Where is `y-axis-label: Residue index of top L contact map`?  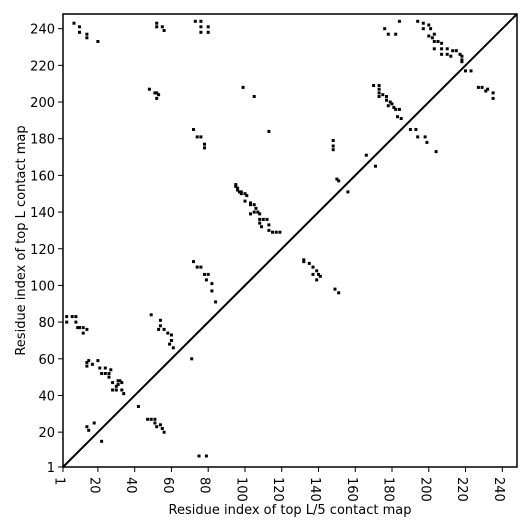 y-axis-label: Residue index of top L contact map is located at coordinates (21, 240).